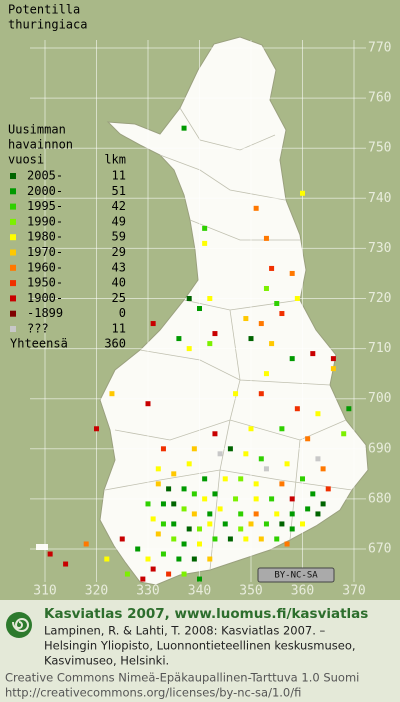  Describe the element at coordinates (379, 148) in the screenshot. I see `y-tick-label: 750` at that location.